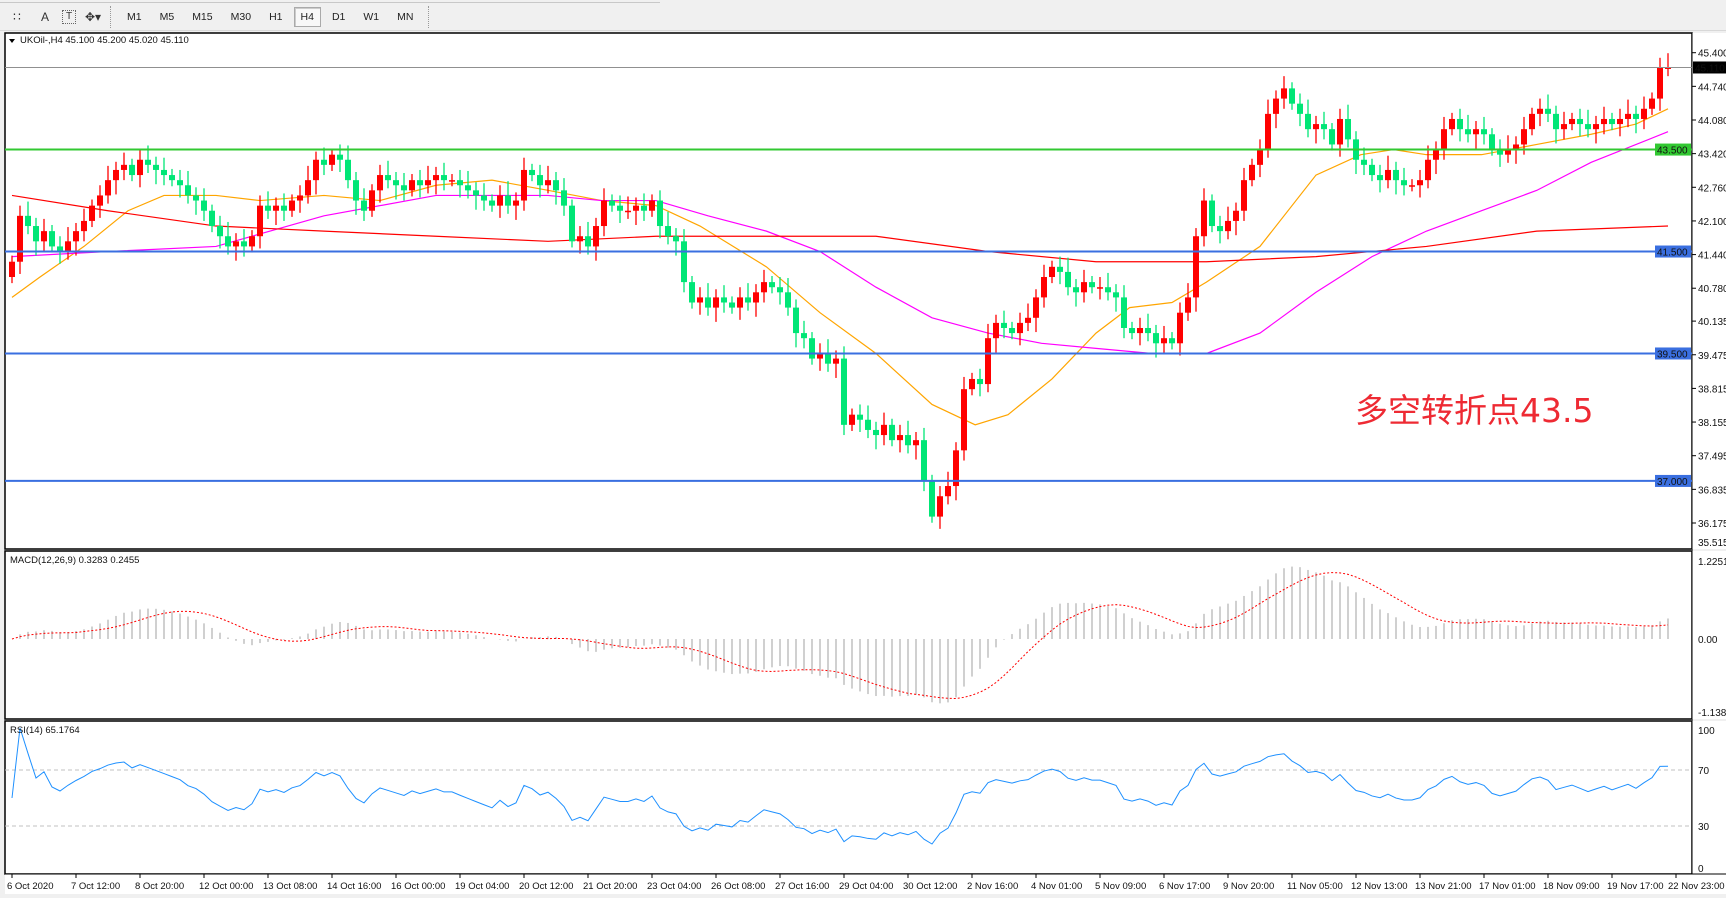  Describe the element at coordinates (1712, 490) in the screenshot. I see `y-tick-label: 36.835` at that location.